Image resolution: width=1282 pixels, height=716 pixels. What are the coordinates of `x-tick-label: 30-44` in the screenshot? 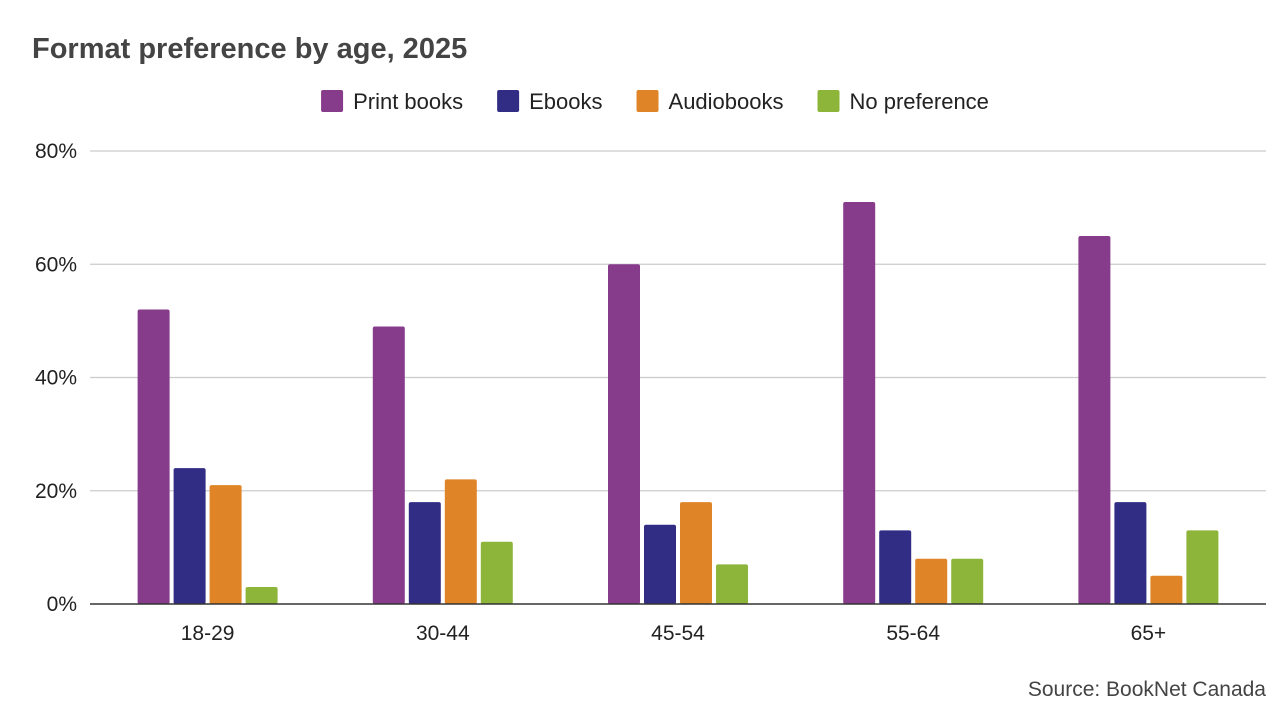 It's located at (443, 633).